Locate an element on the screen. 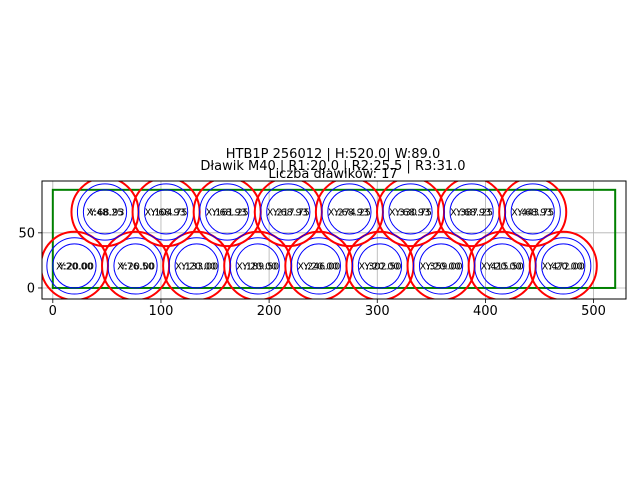 The width and height of the screenshot is (640, 484). title-line-1: HTB1P 256012 | H:520.0| W:89.0 is located at coordinates (333, 154).